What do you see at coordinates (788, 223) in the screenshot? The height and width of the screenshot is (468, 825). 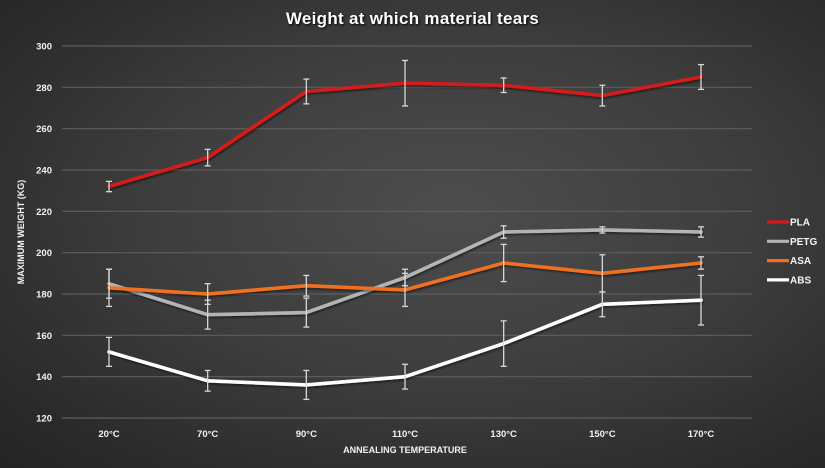 I see `legend-item-pla: PLA` at bounding box center [788, 223].